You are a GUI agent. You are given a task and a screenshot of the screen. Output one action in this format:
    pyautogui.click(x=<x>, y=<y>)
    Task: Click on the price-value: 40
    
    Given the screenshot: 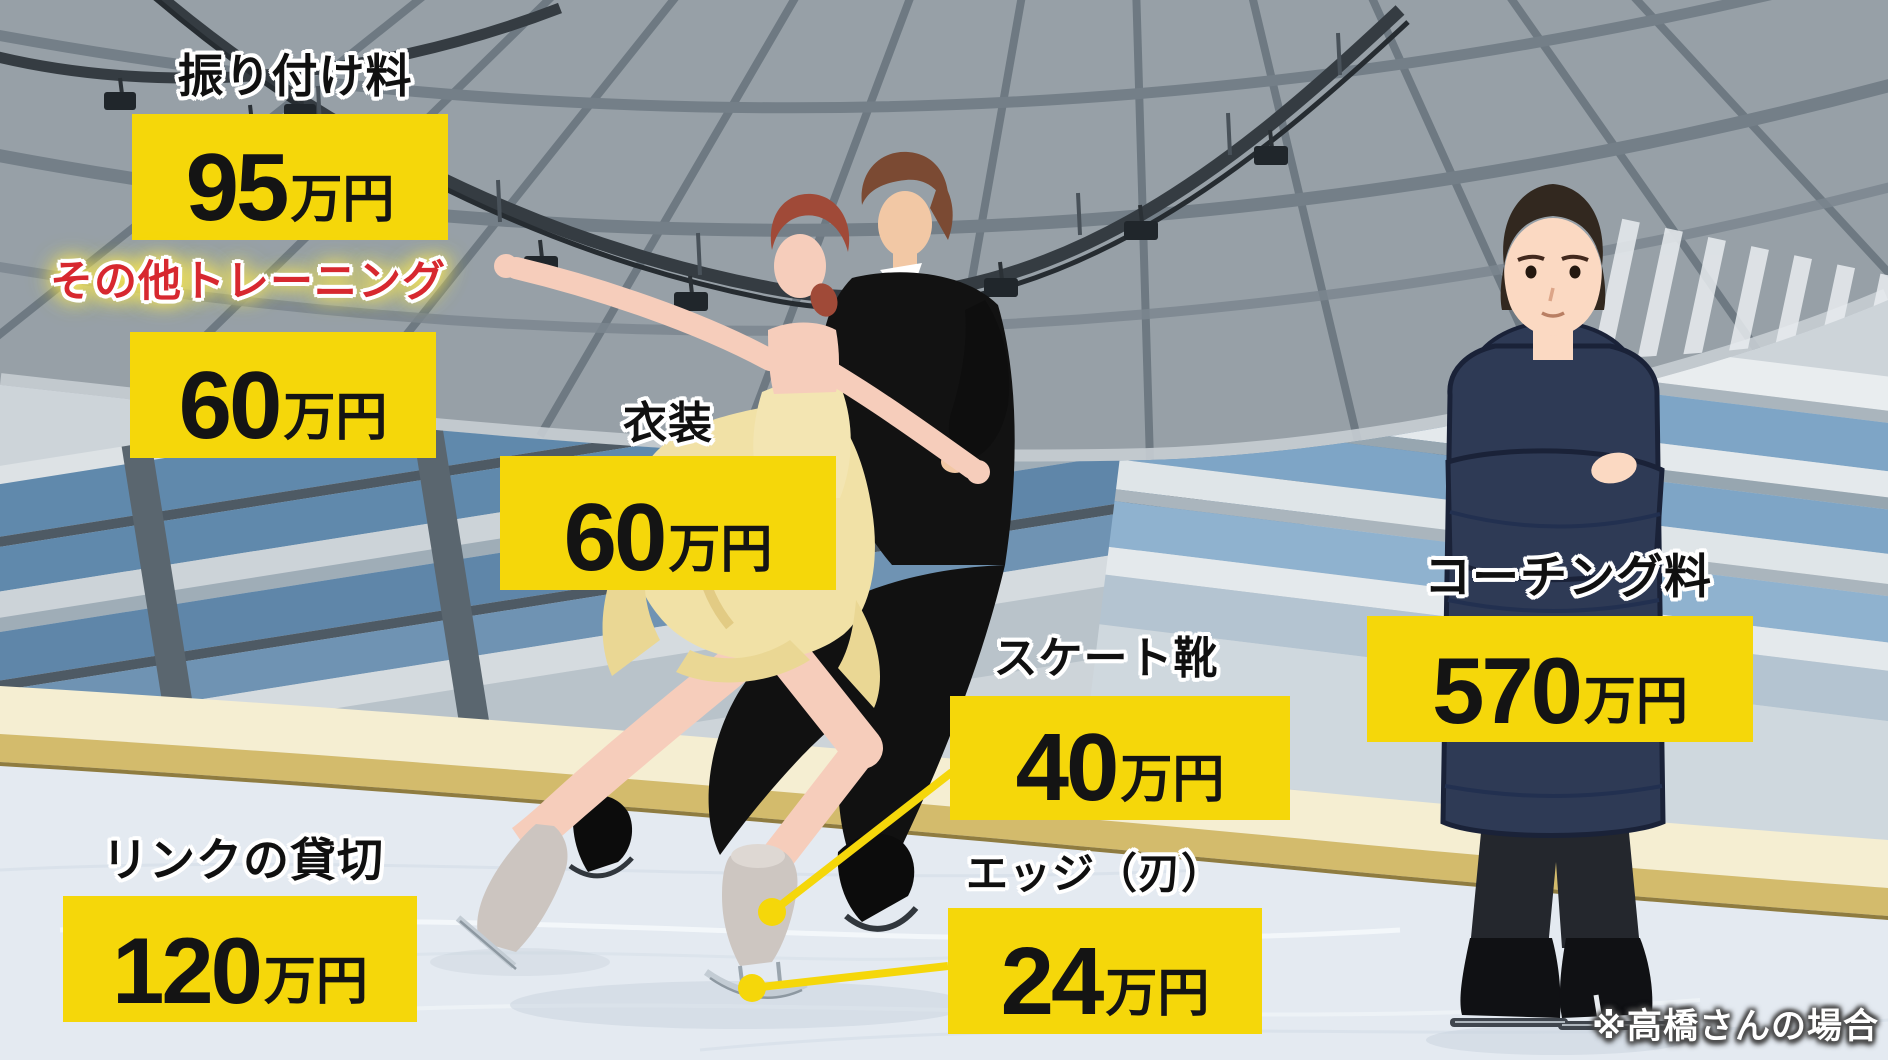 What is the action you would take?
    pyautogui.click(x=1067, y=767)
    